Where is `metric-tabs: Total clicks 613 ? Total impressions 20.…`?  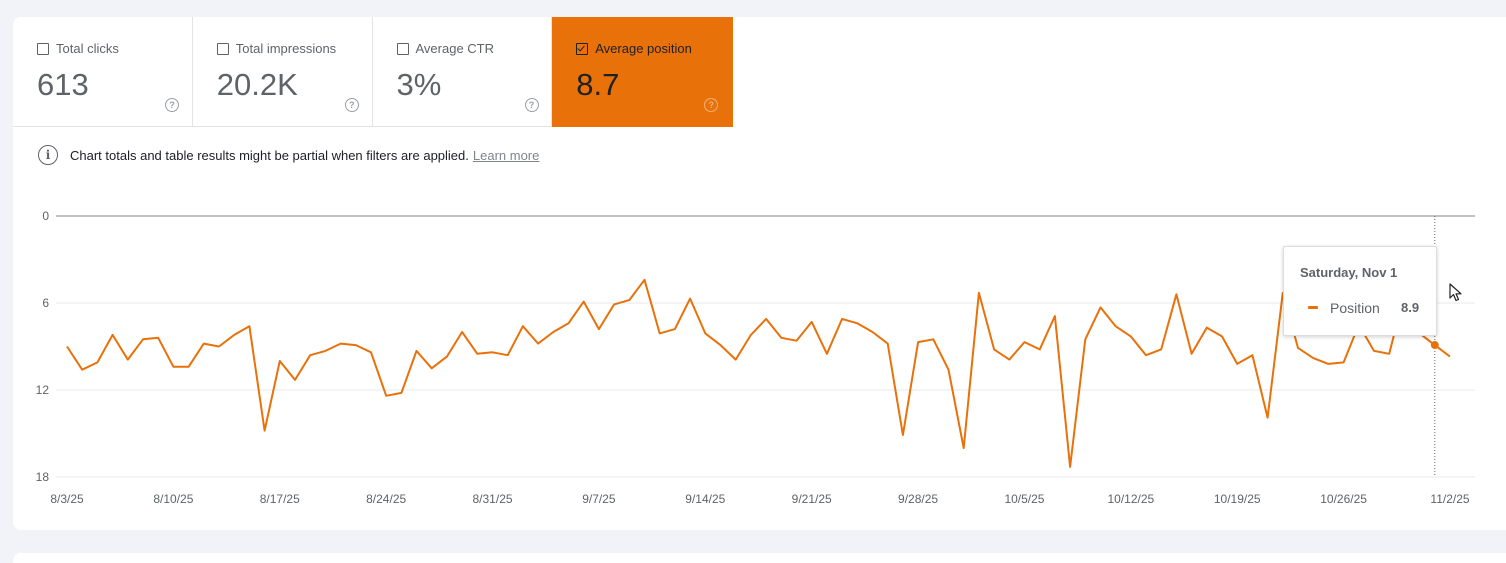 metric-tabs: Total clicks 613 ? Total impressions 20.… is located at coordinates (373, 72).